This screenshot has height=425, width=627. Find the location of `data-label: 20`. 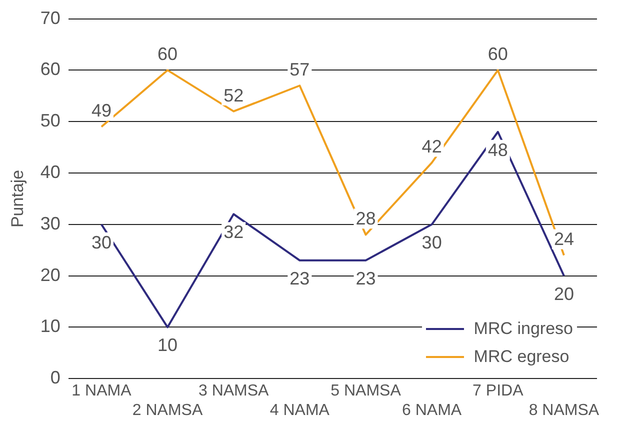

data-label: 20 is located at coordinates (564, 294).